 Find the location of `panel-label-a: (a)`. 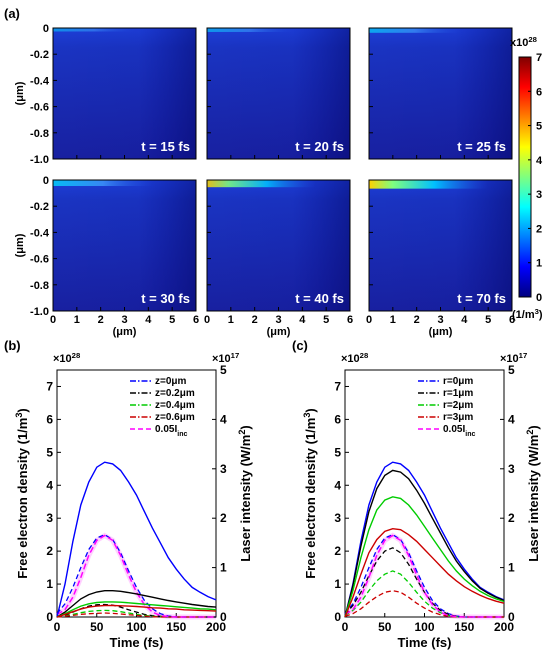

panel-label-a: (a) is located at coordinates (12, 13).